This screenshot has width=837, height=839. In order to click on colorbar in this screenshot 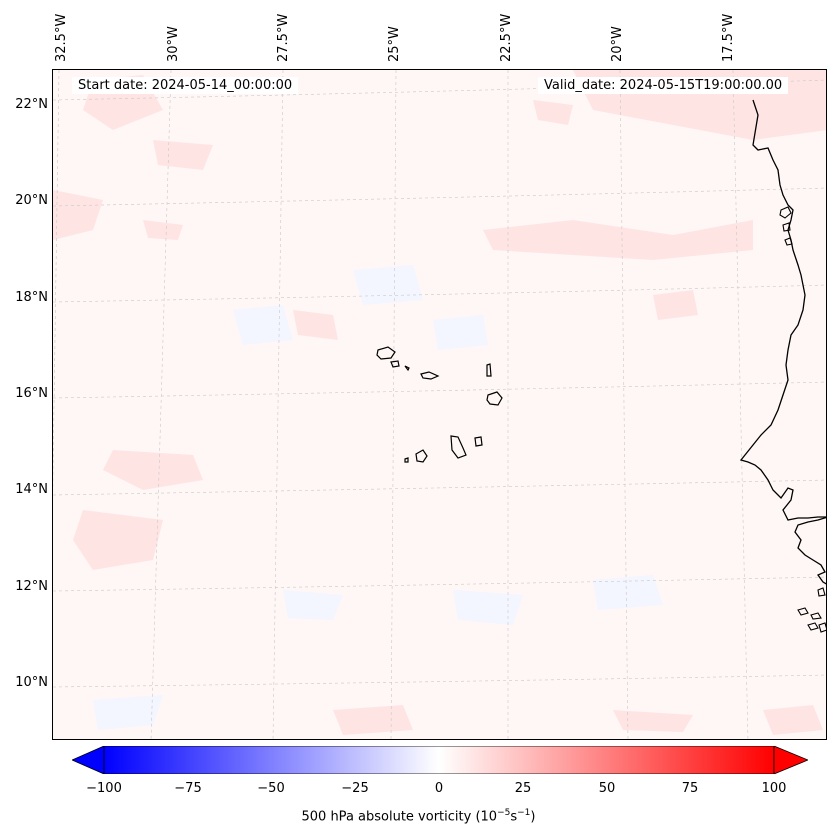, I will do `click(440, 760)`.